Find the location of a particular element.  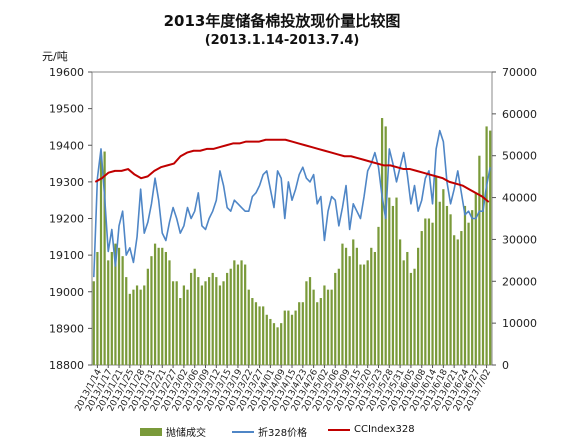

left-axis-tick-label: 19000 is located at coordinates (66, 292).